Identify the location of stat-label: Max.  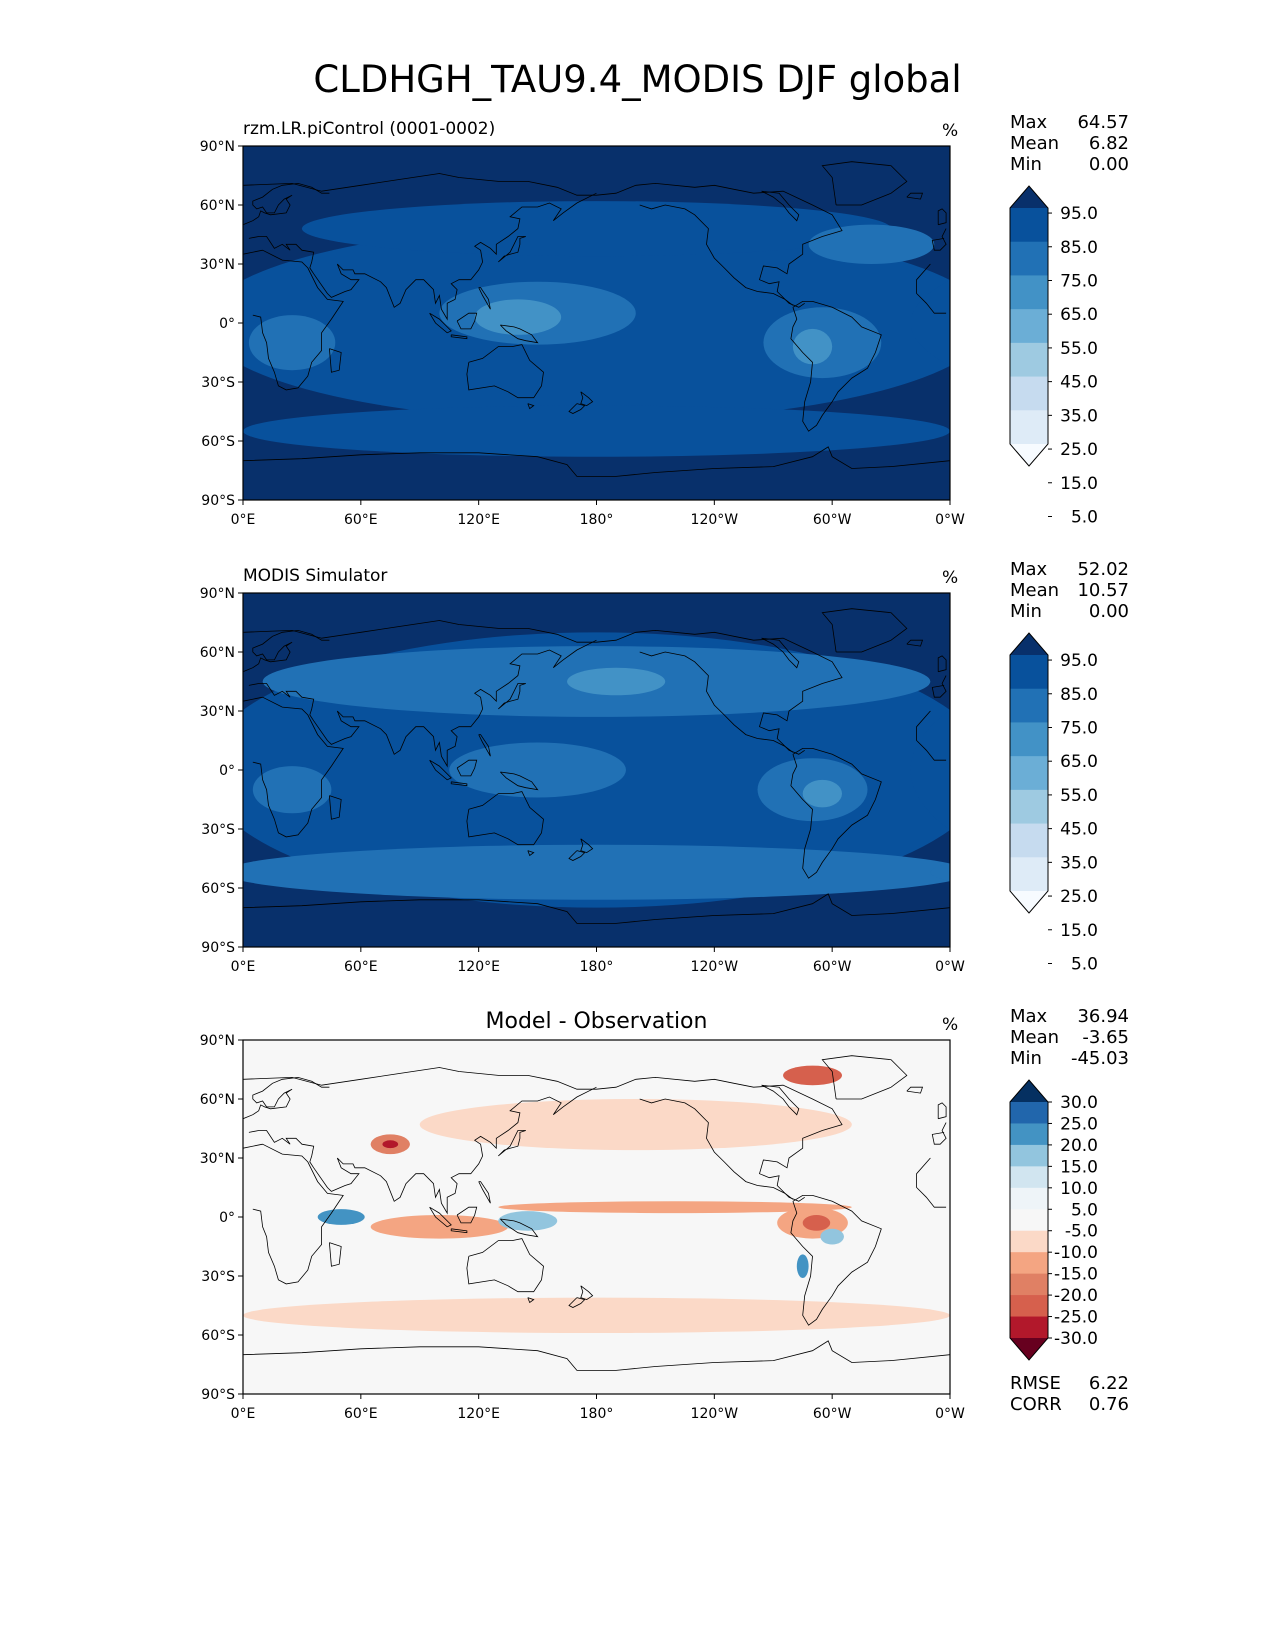
(1029, 122).